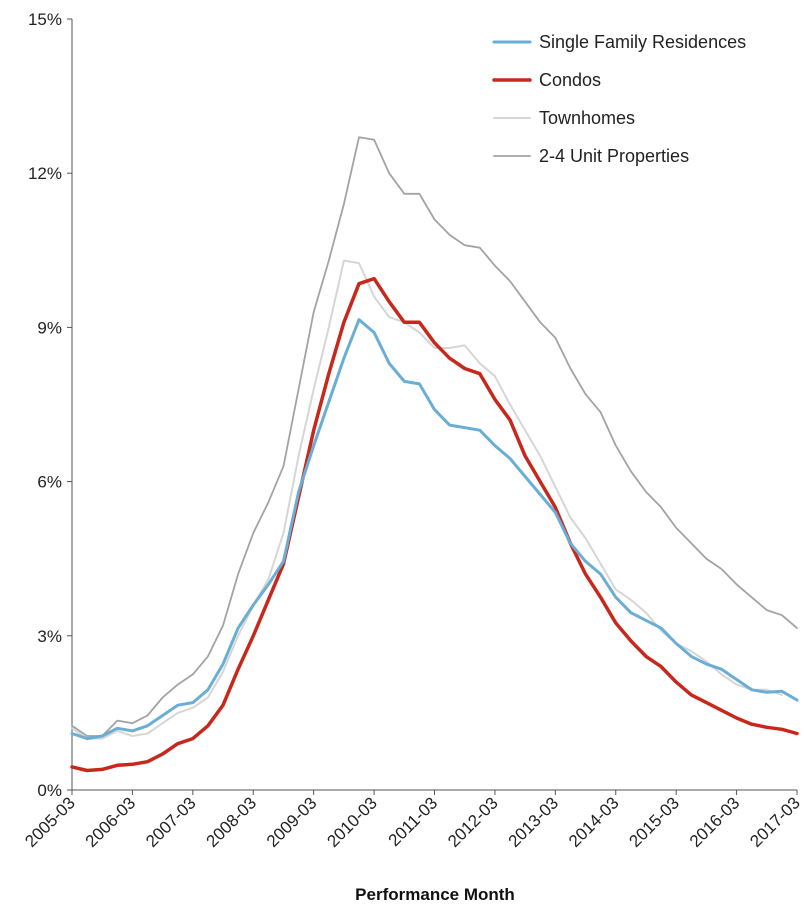 The width and height of the screenshot is (804, 909). I want to click on legend-item-2-4-unit-properties: 2-4 Unit Properties, so click(591, 156).